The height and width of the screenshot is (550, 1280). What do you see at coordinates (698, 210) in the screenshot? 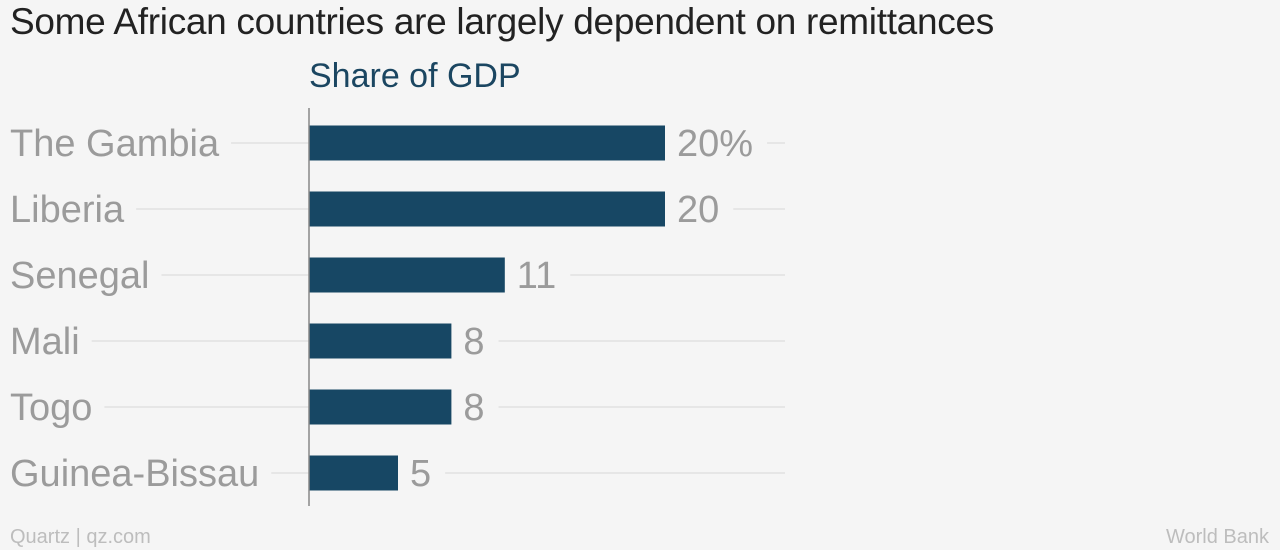
I see `value-label: 20` at bounding box center [698, 210].